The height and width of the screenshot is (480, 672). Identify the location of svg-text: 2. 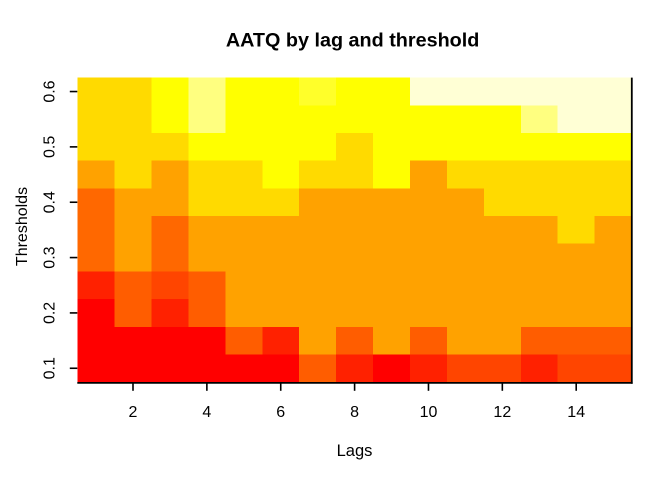
(133, 412).